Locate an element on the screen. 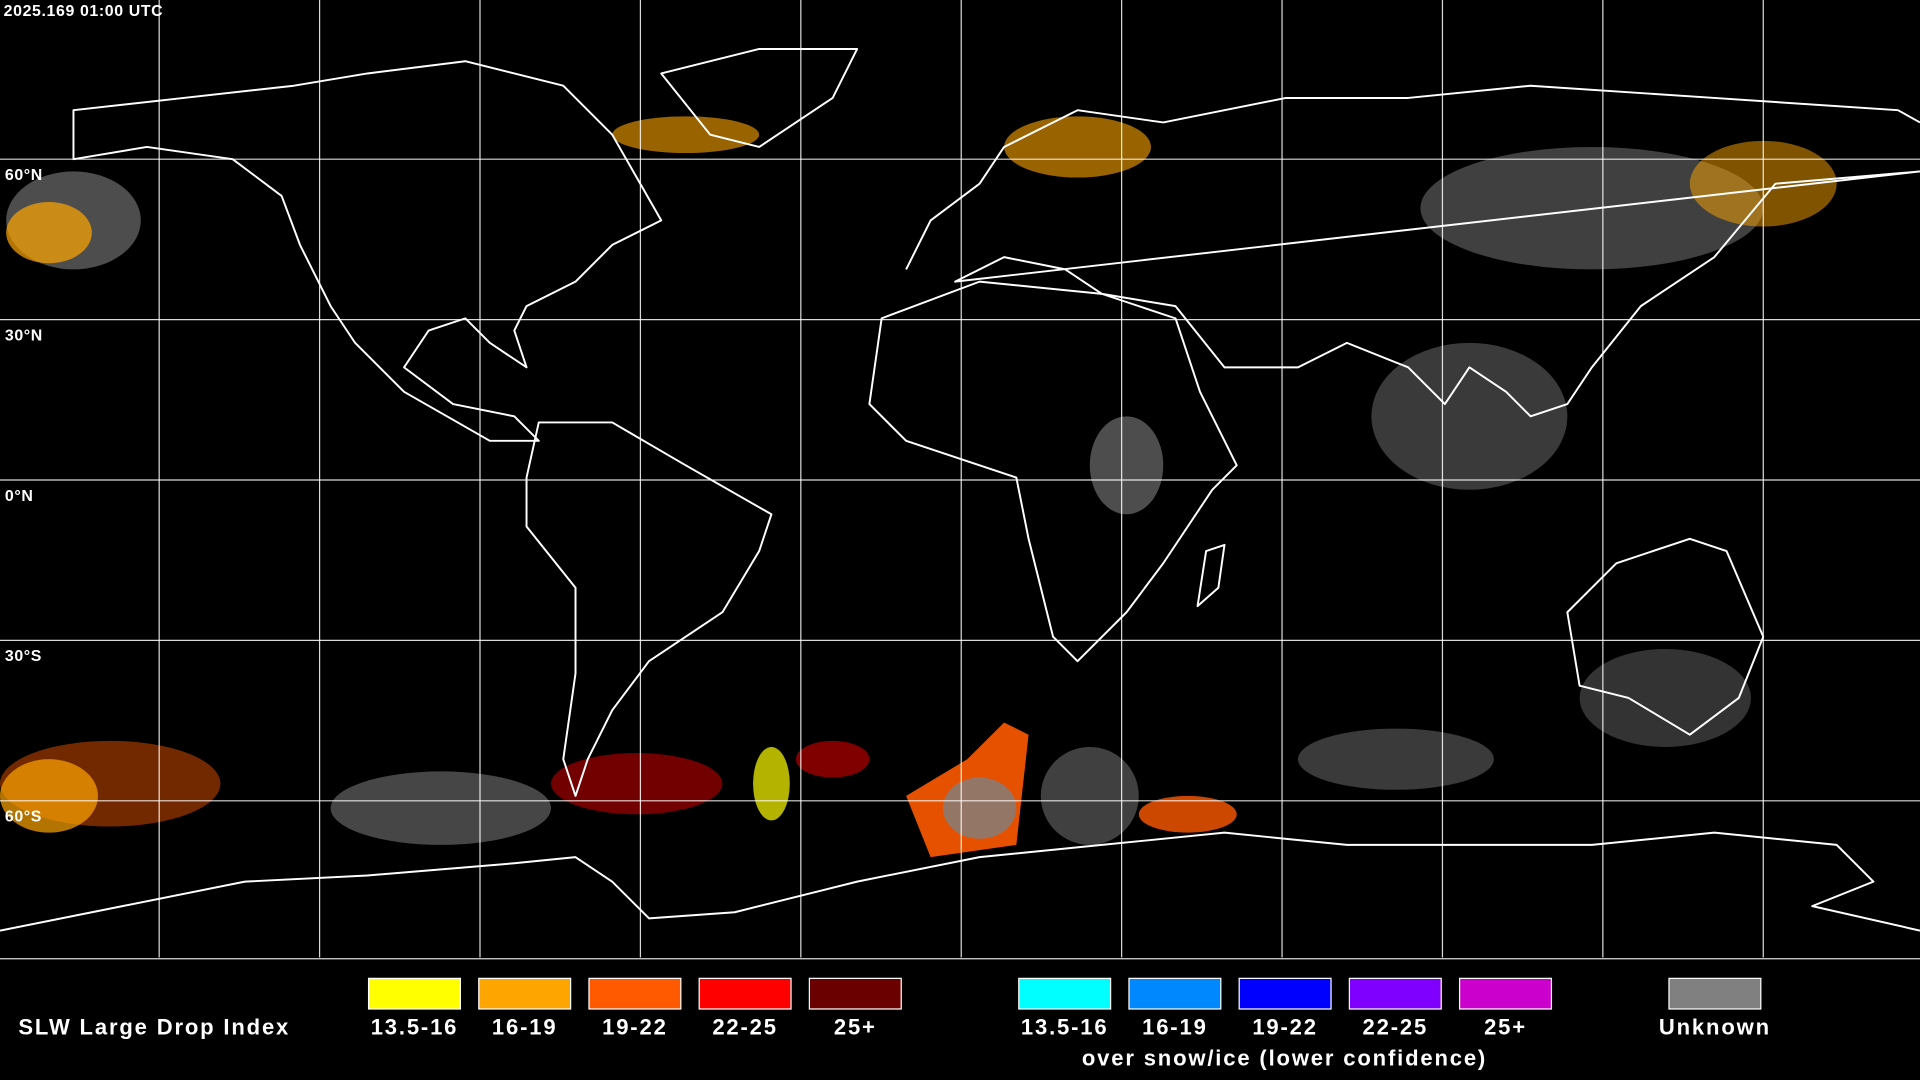  timestamp: 2025.169 01:00 UTC is located at coordinates (84, 11).